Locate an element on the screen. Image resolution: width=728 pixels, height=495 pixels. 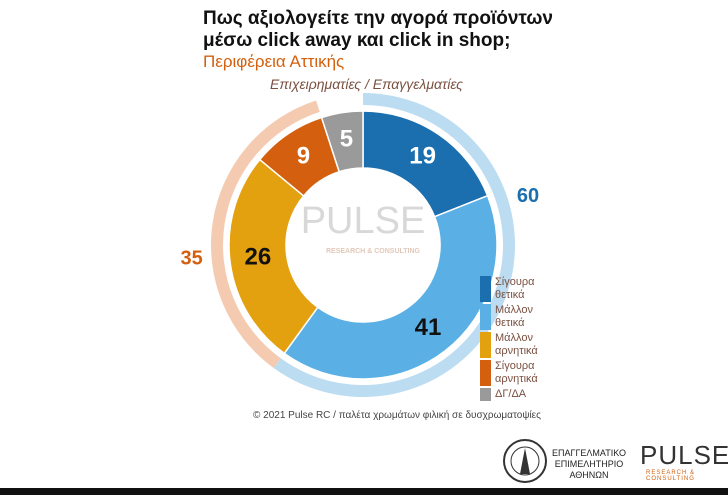
bottom-bar is located at coordinates (364, 491).